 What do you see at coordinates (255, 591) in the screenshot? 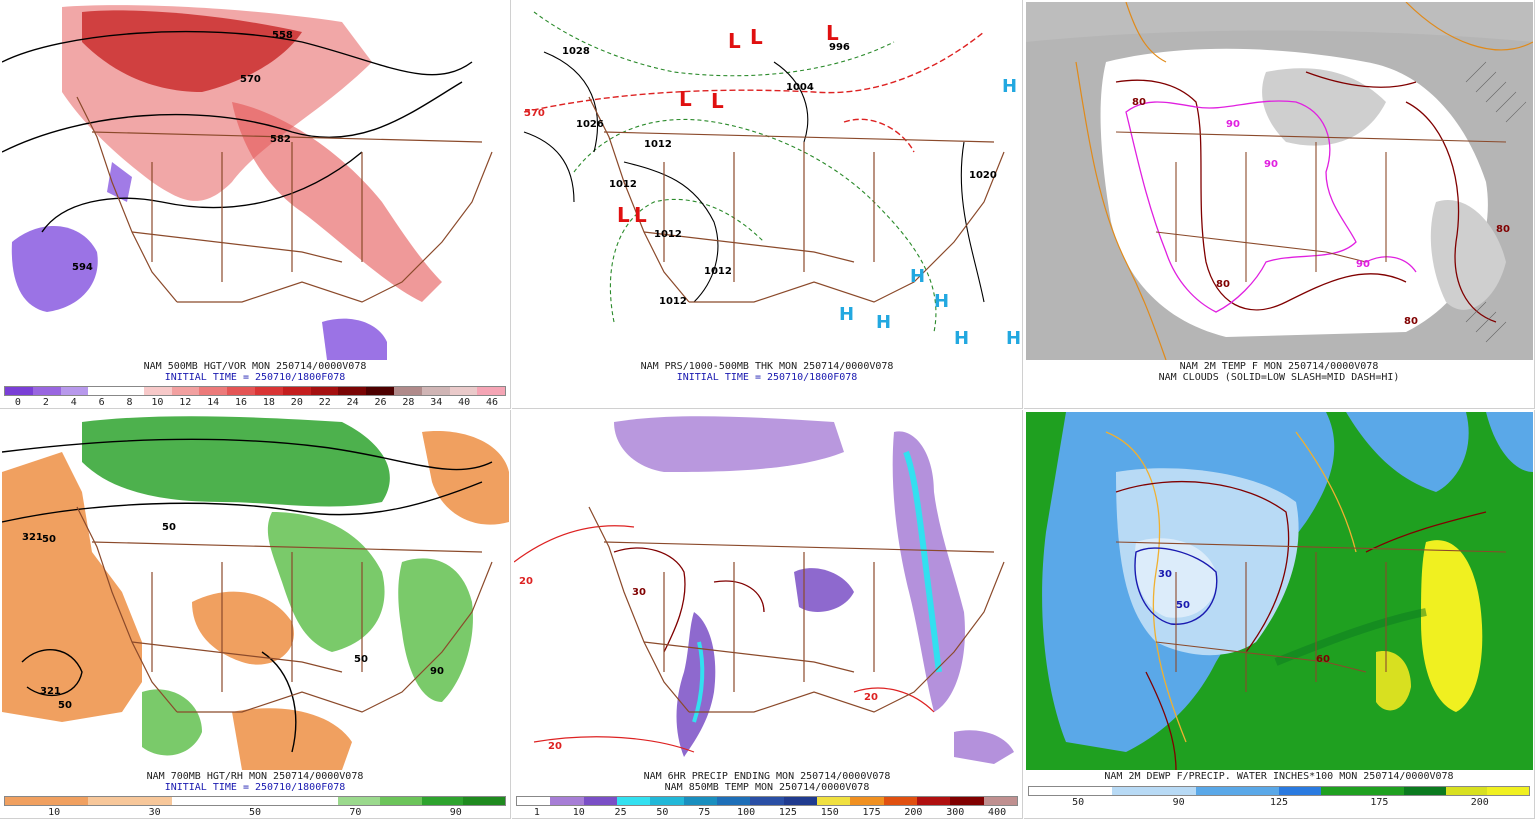
I see `map-700mb-rh: 321 50 50 50 50 90 321` at bounding box center [255, 591].